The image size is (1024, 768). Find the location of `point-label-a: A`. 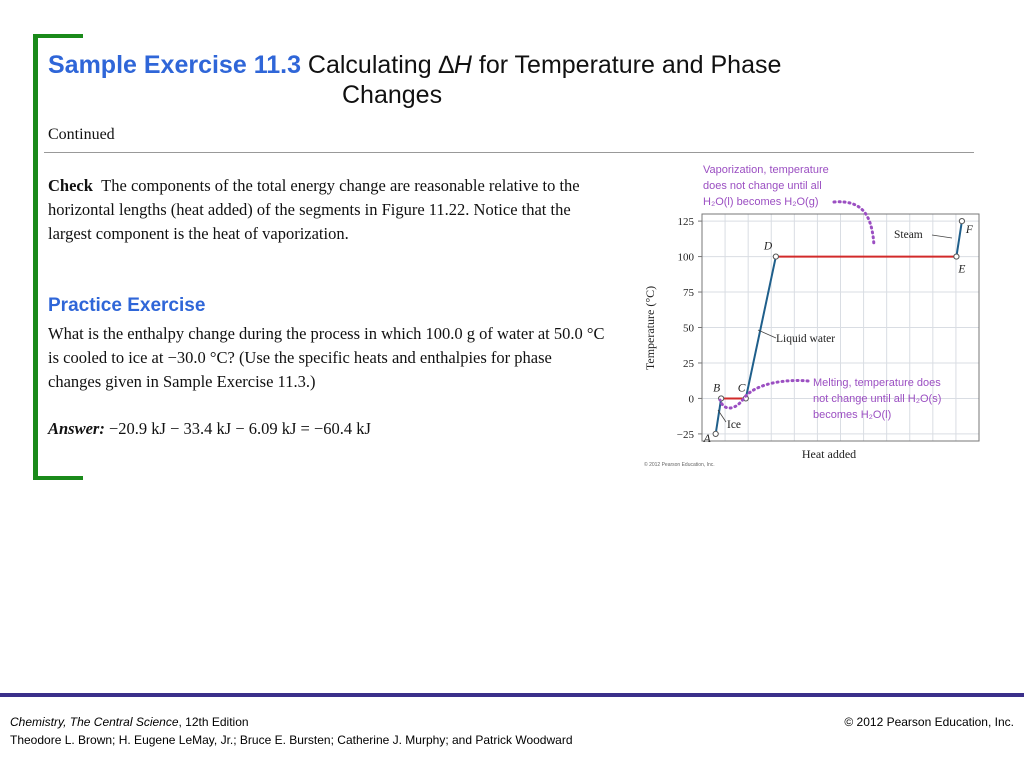

point-label-a: A is located at coordinates (707, 439).